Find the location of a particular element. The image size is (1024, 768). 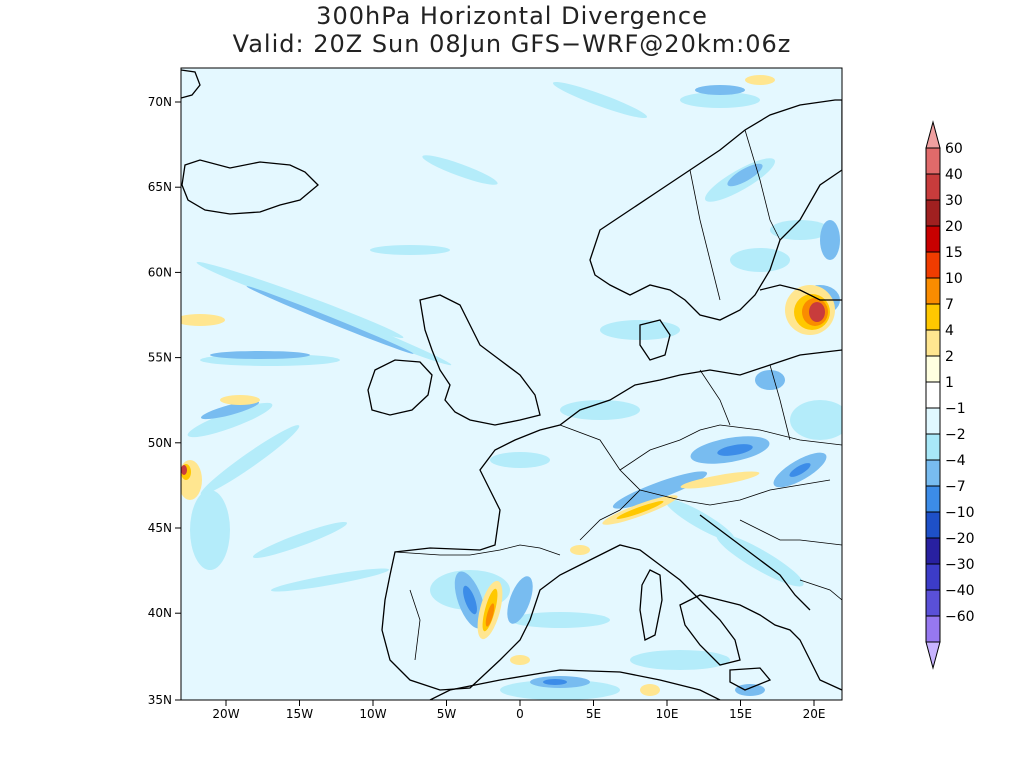

colorbar-label: 2 is located at coordinates (949, 357).